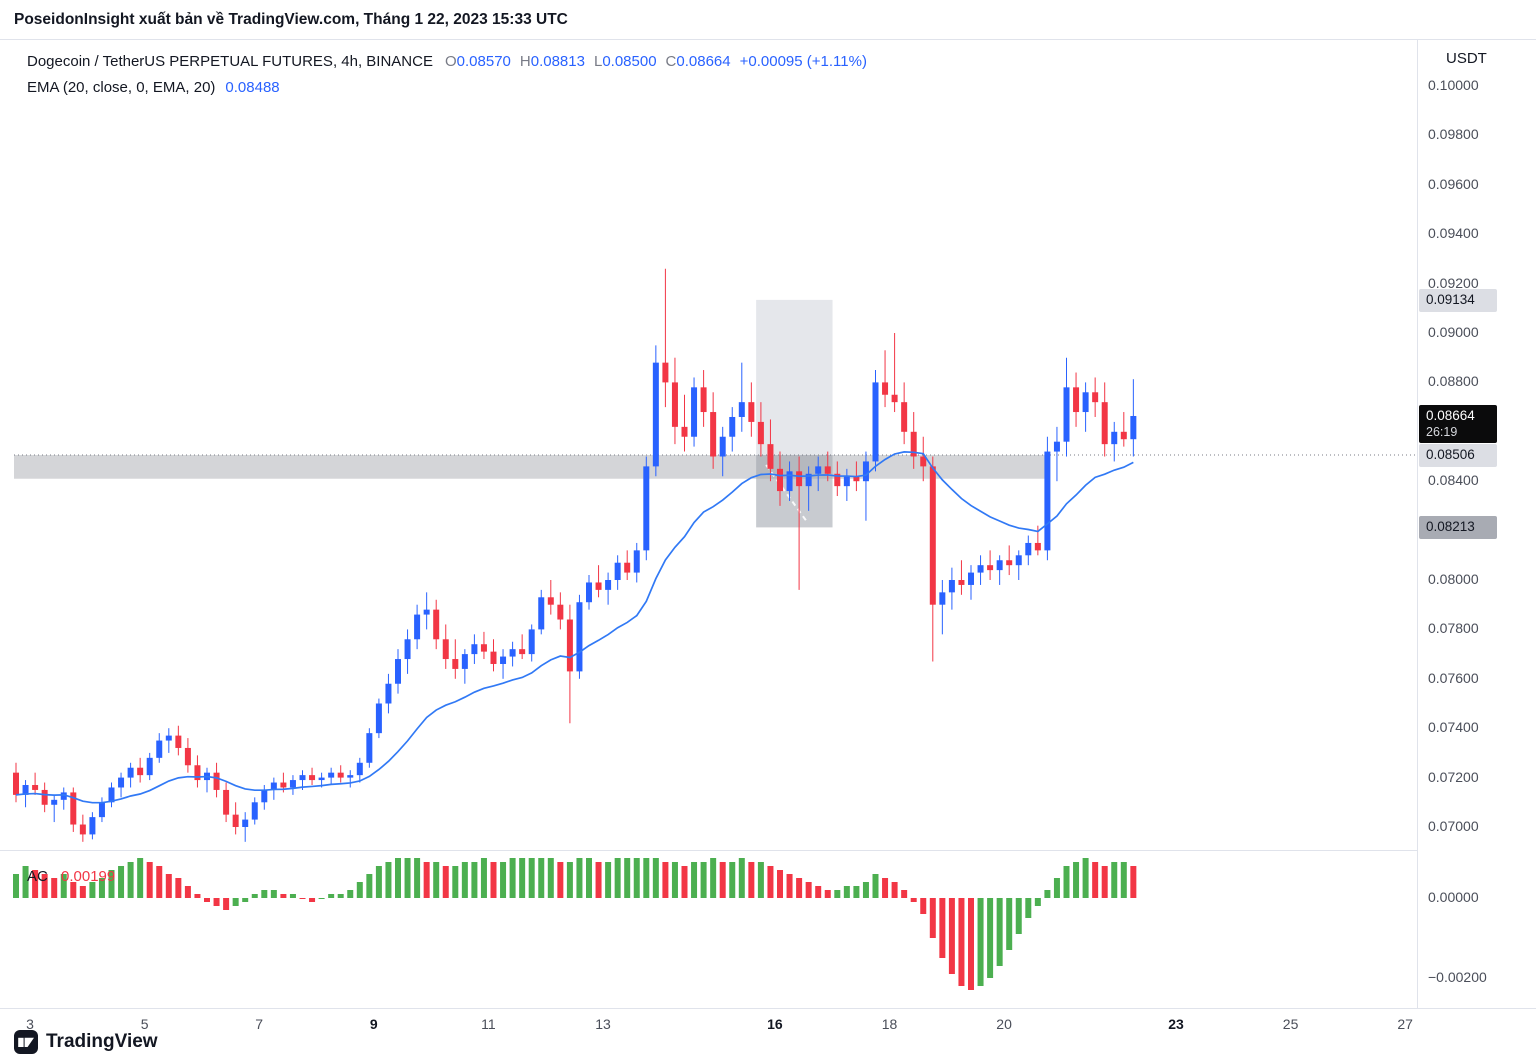 The image size is (1536, 1061). Describe the element at coordinates (1290, 1024) in the screenshot. I see `time-tick-label: 25` at that location.